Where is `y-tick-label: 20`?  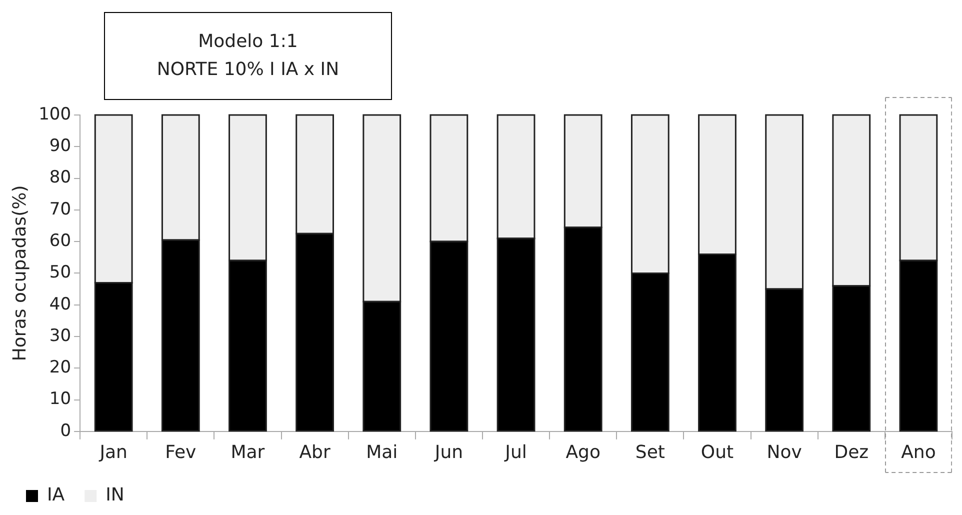 y-tick-label: 20 is located at coordinates (60, 368).